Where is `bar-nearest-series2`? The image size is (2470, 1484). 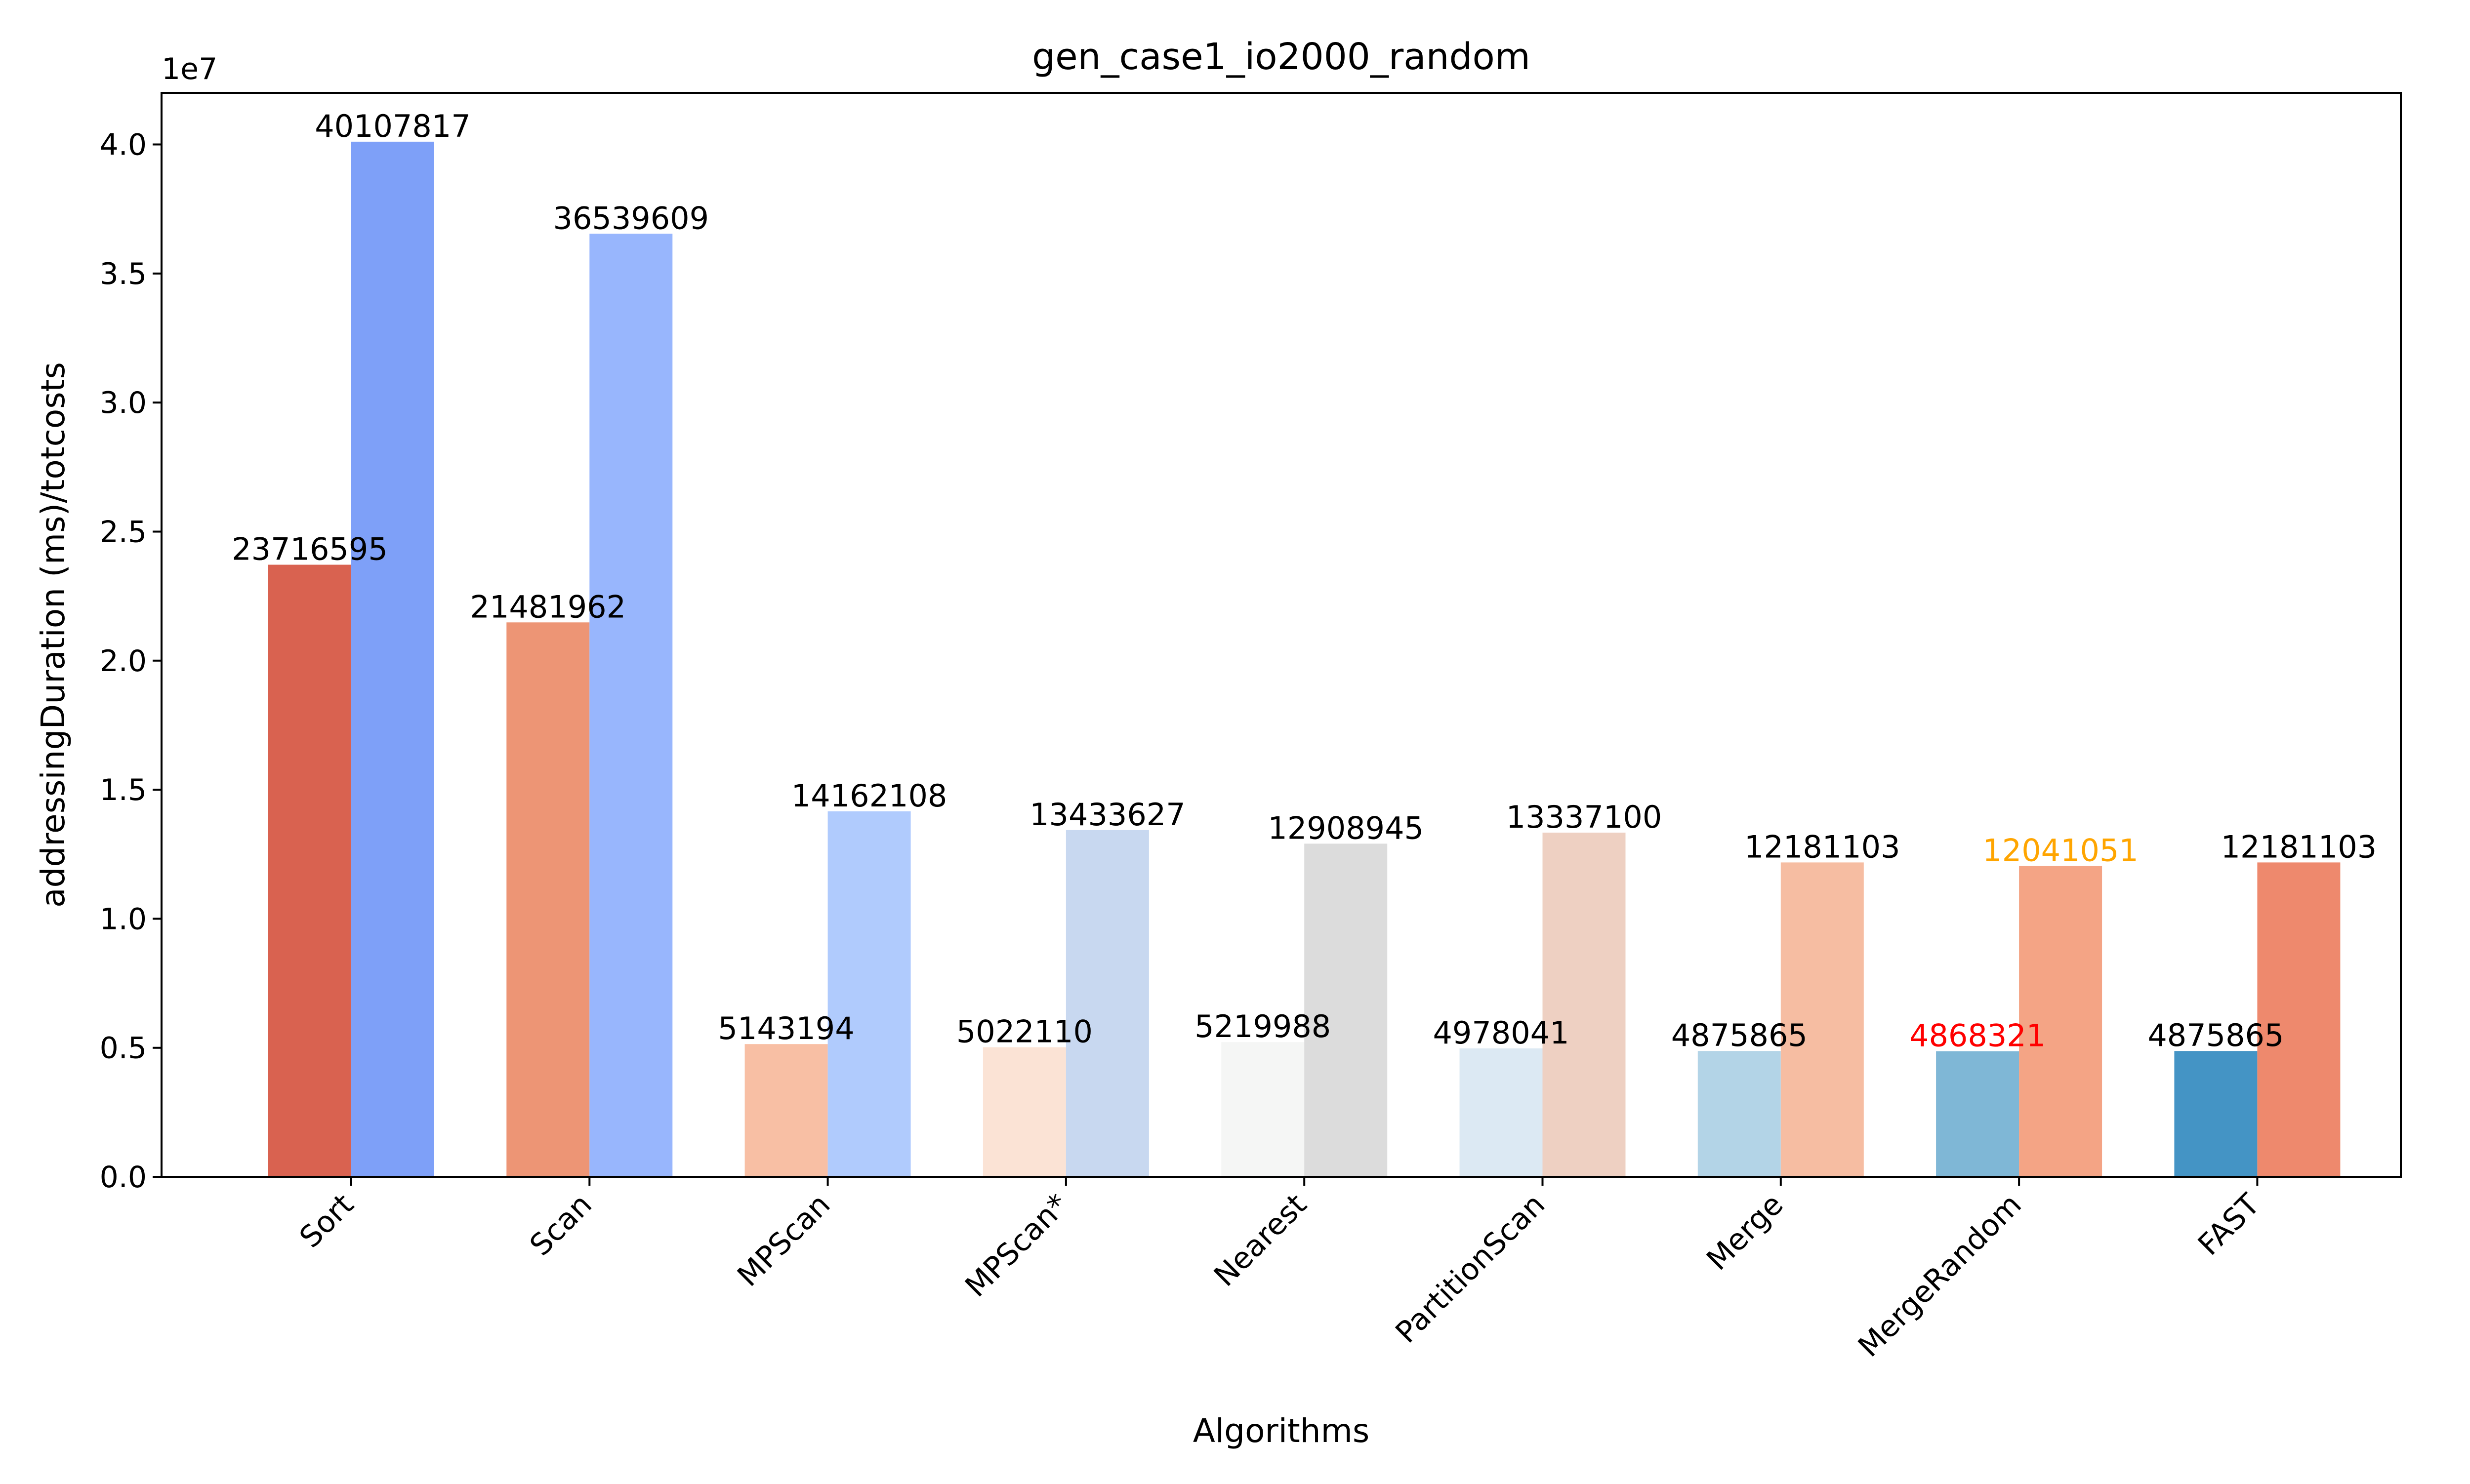 bar-nearest-series2 is located at coordinates (1346, 1010).